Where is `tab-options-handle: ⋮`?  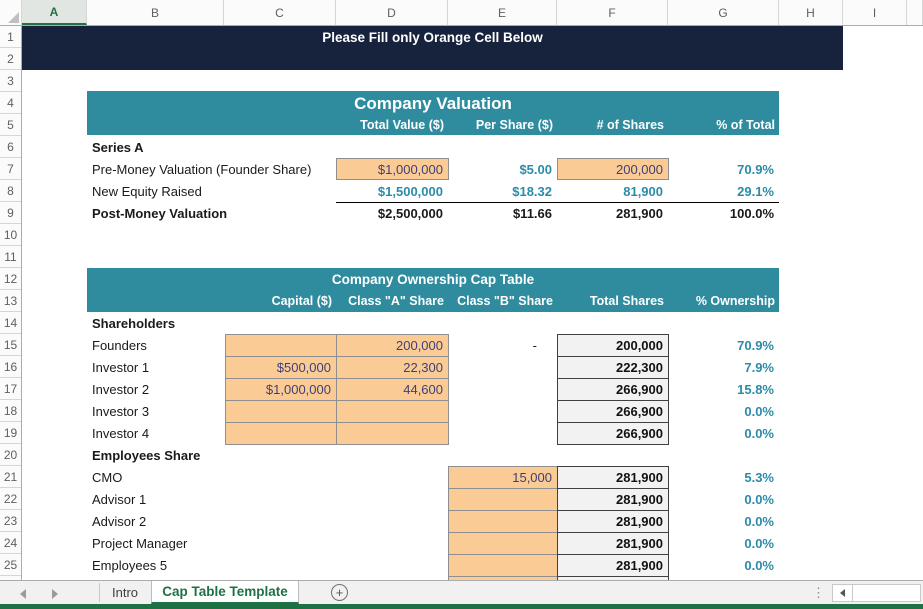
tab-options-handle: ⋮ is located at coordinates (818, 592).